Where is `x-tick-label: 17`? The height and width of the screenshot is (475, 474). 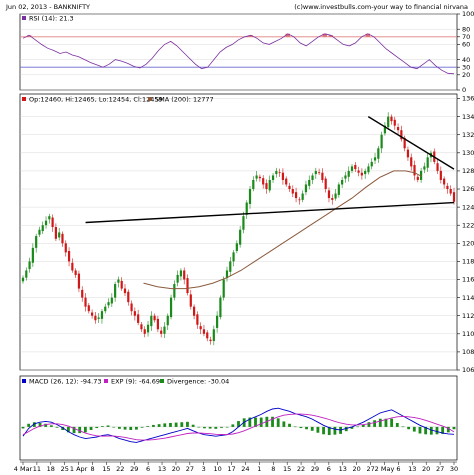 x-tick-label: 17 is located at coordinates (231, 469).